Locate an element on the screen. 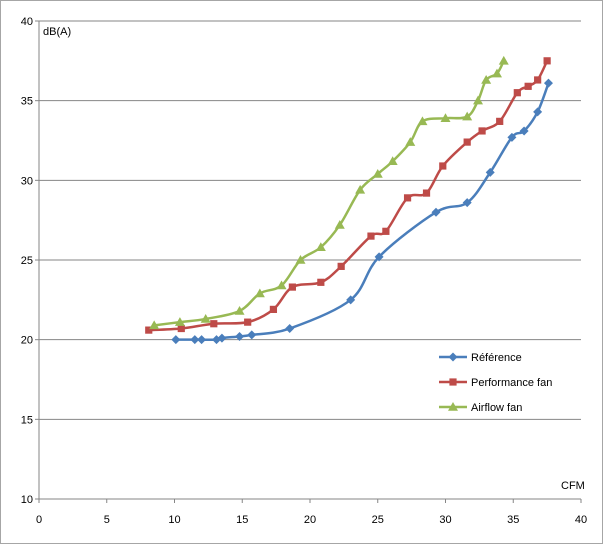 Image resolution: width=603 pixels, height=548 pixels. x-tick-label: 35 is located at coordinates (513, 520).